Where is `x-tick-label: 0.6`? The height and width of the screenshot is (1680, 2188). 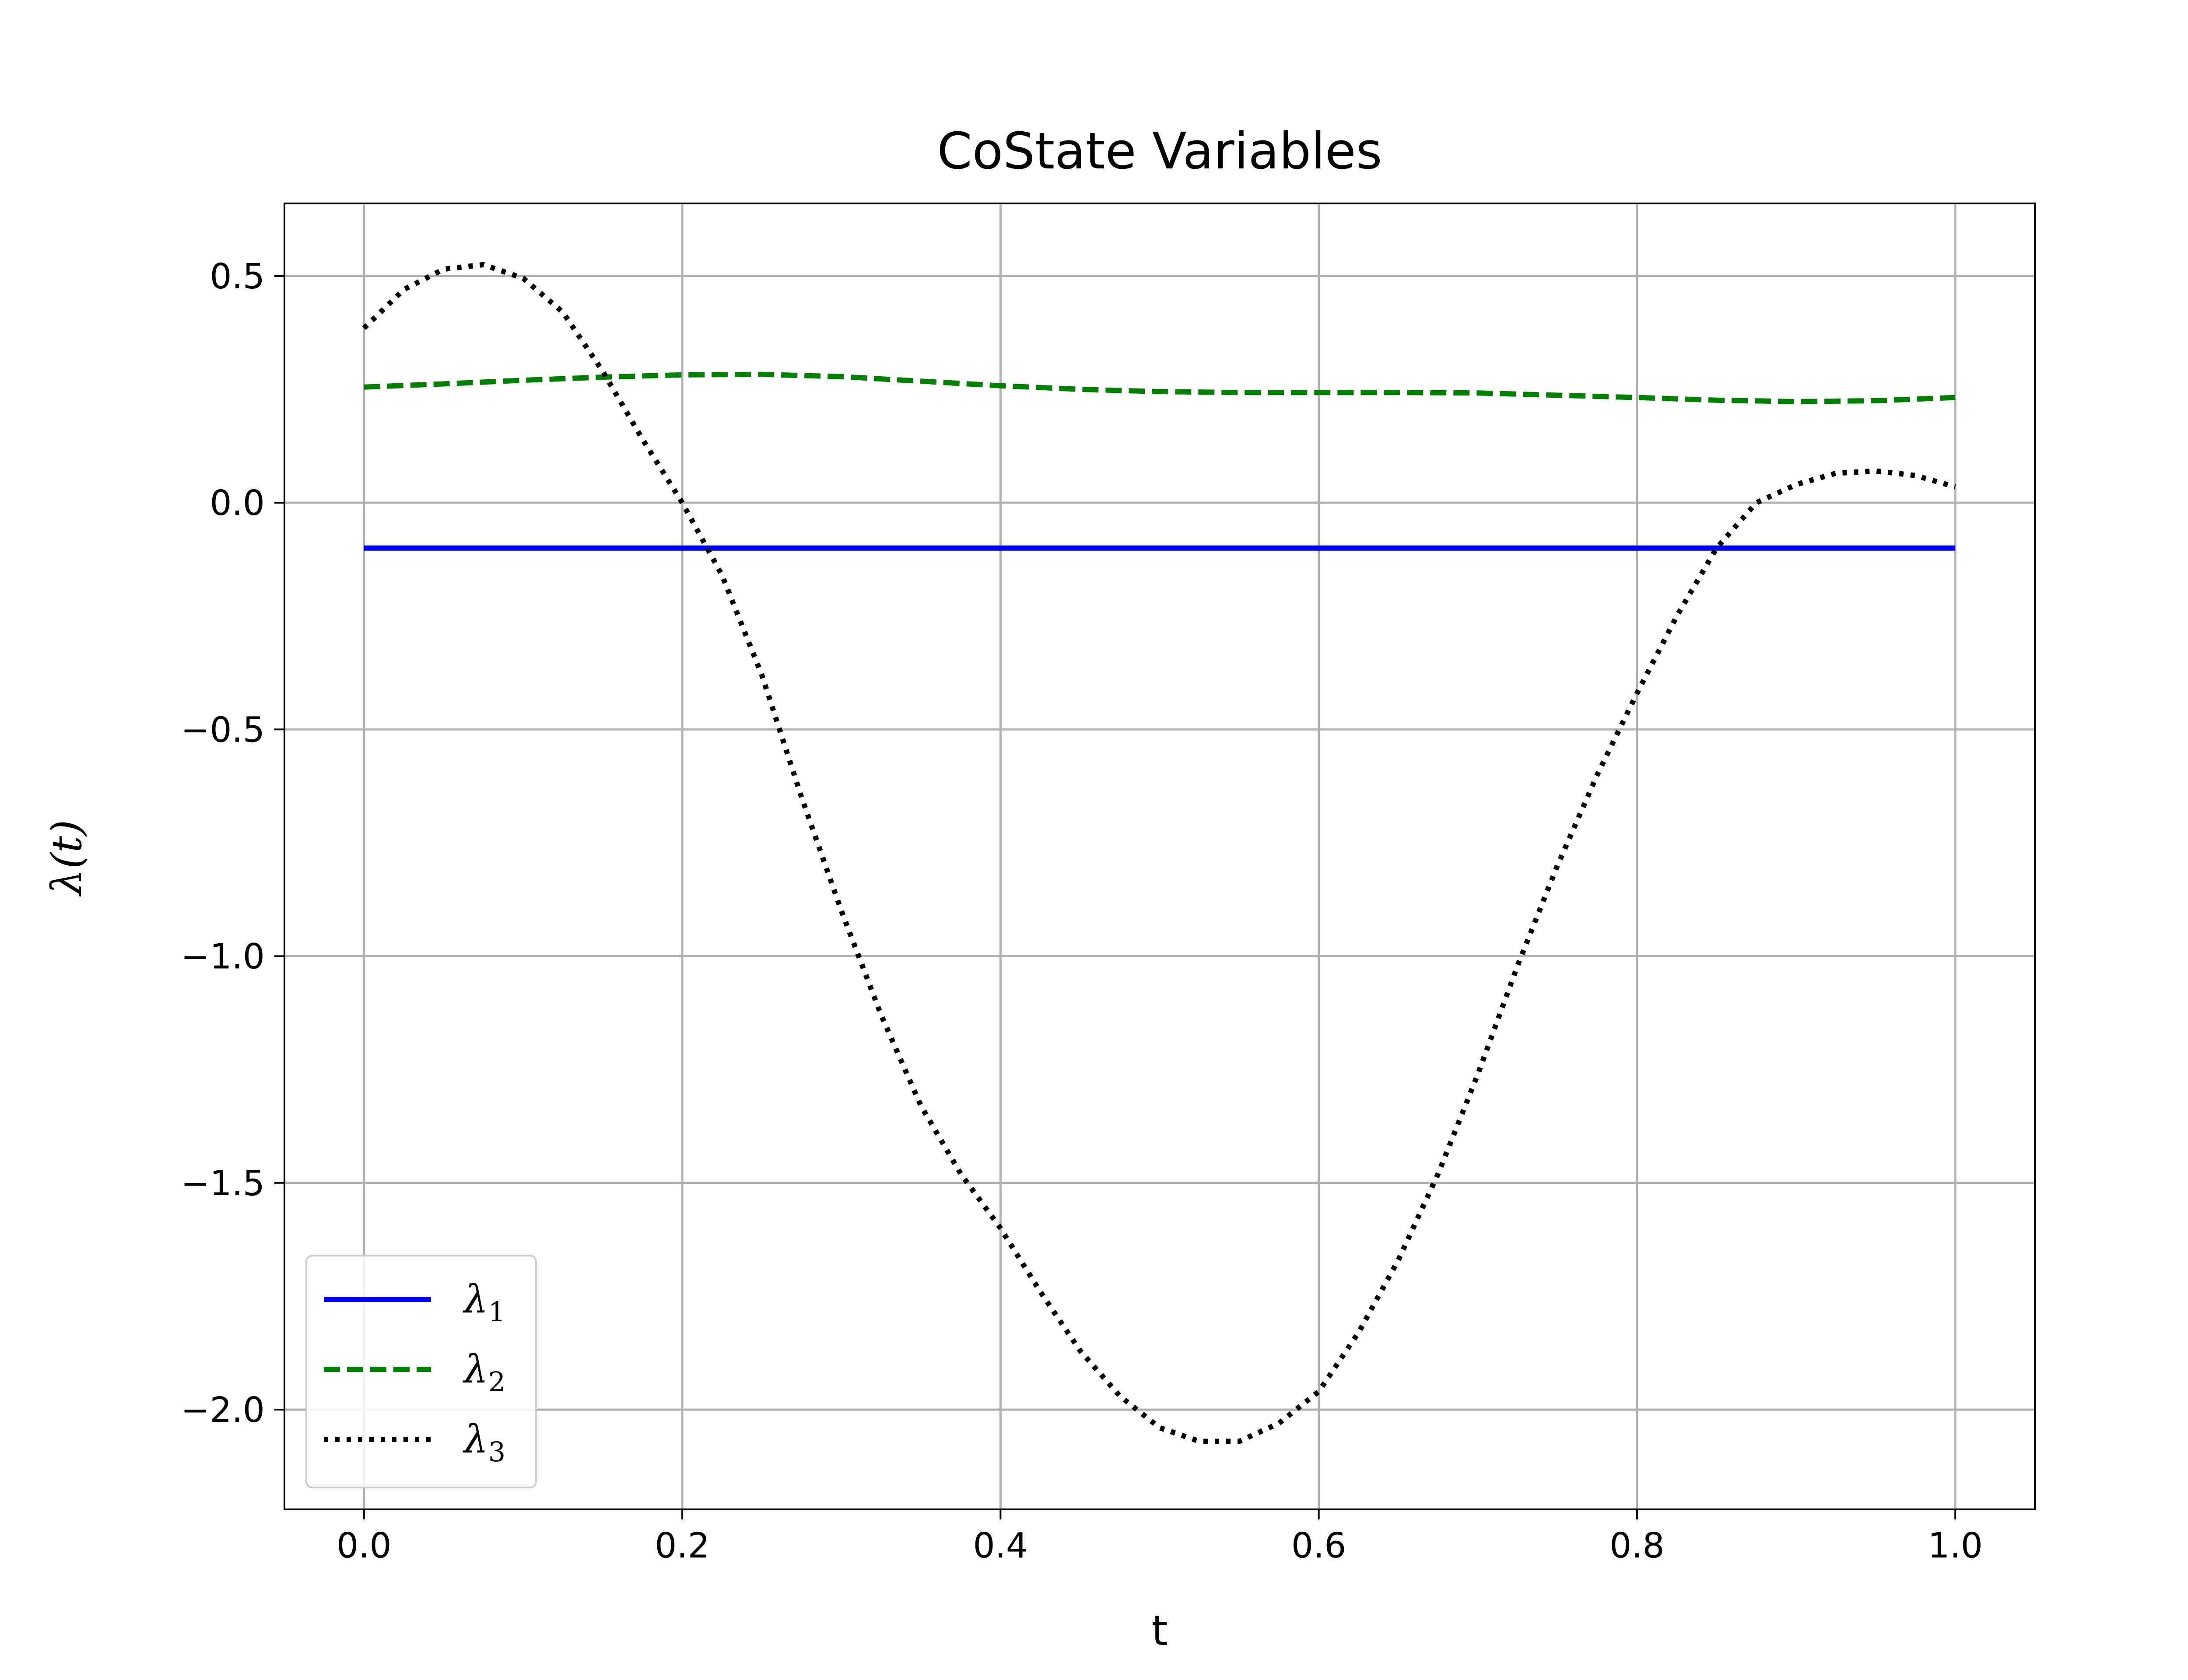 x-tick-label: 0.6 is located at coordinates (1318, 1546).